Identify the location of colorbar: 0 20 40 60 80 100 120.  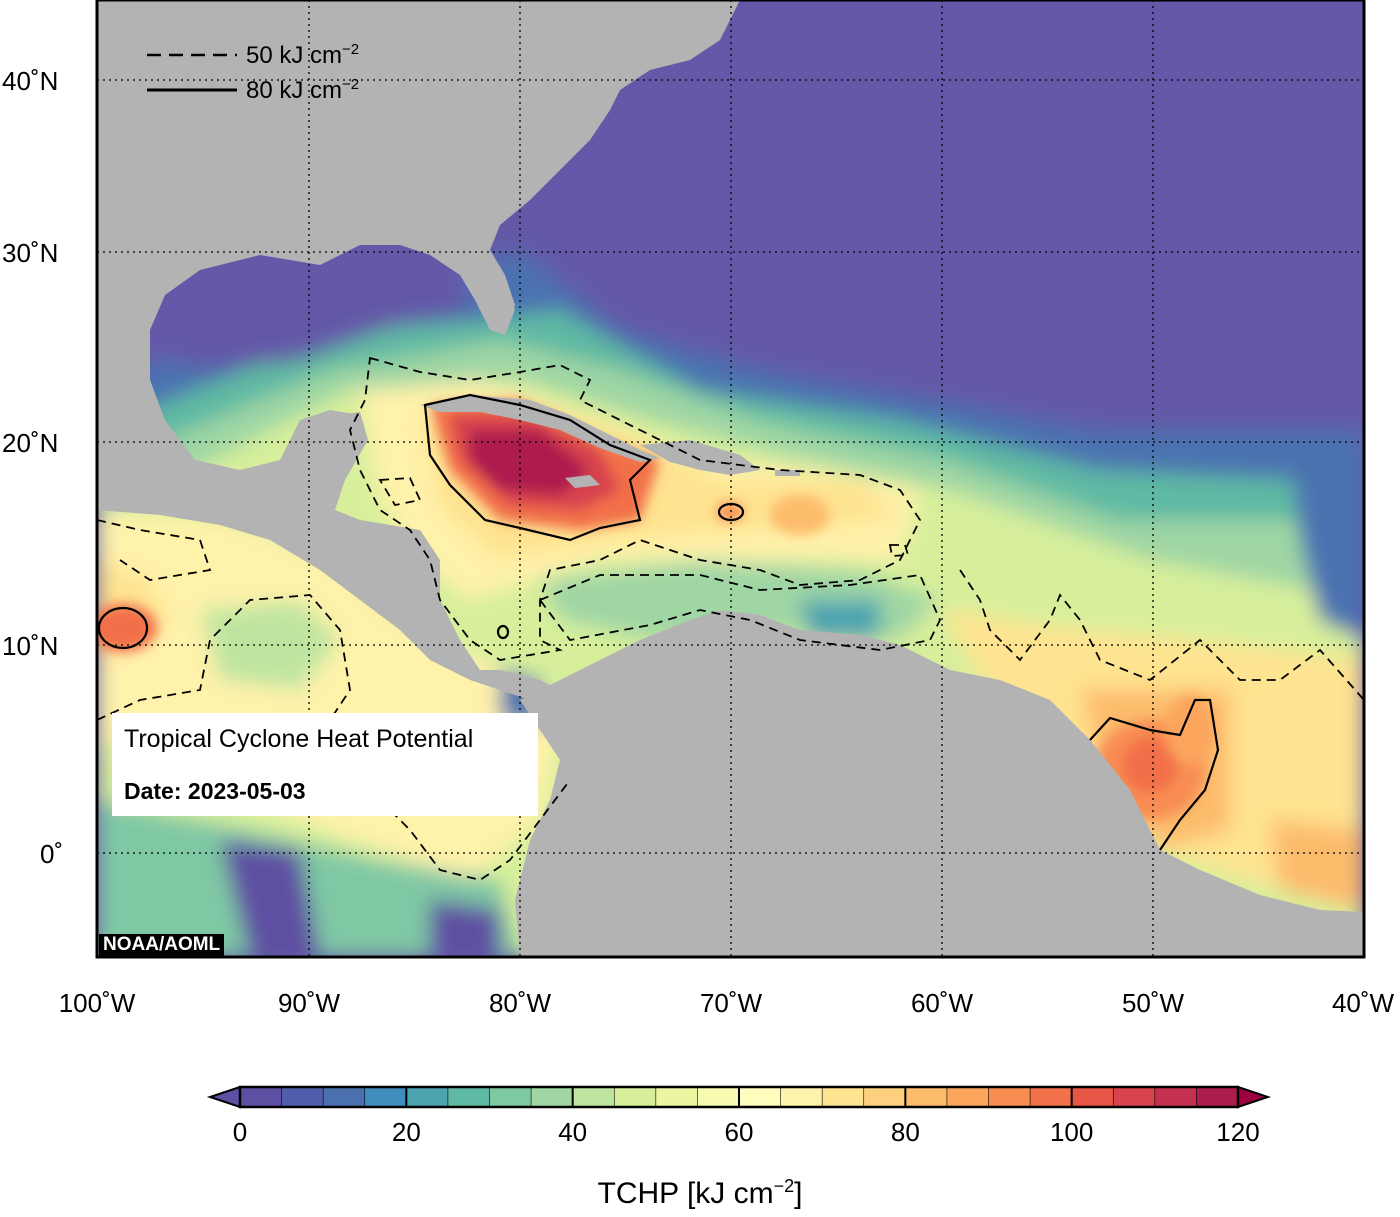
(739, 1116).